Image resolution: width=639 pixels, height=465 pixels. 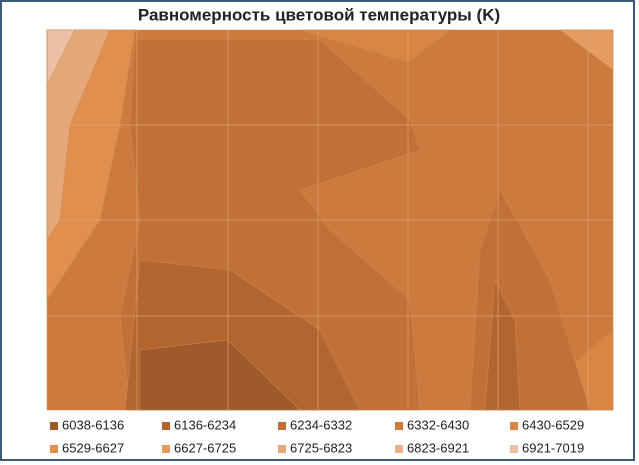 What do you see at coordinates (93, 447) in the screenshot?
I see `legend-label: 6529-6627` at bounding box center [93, 447].